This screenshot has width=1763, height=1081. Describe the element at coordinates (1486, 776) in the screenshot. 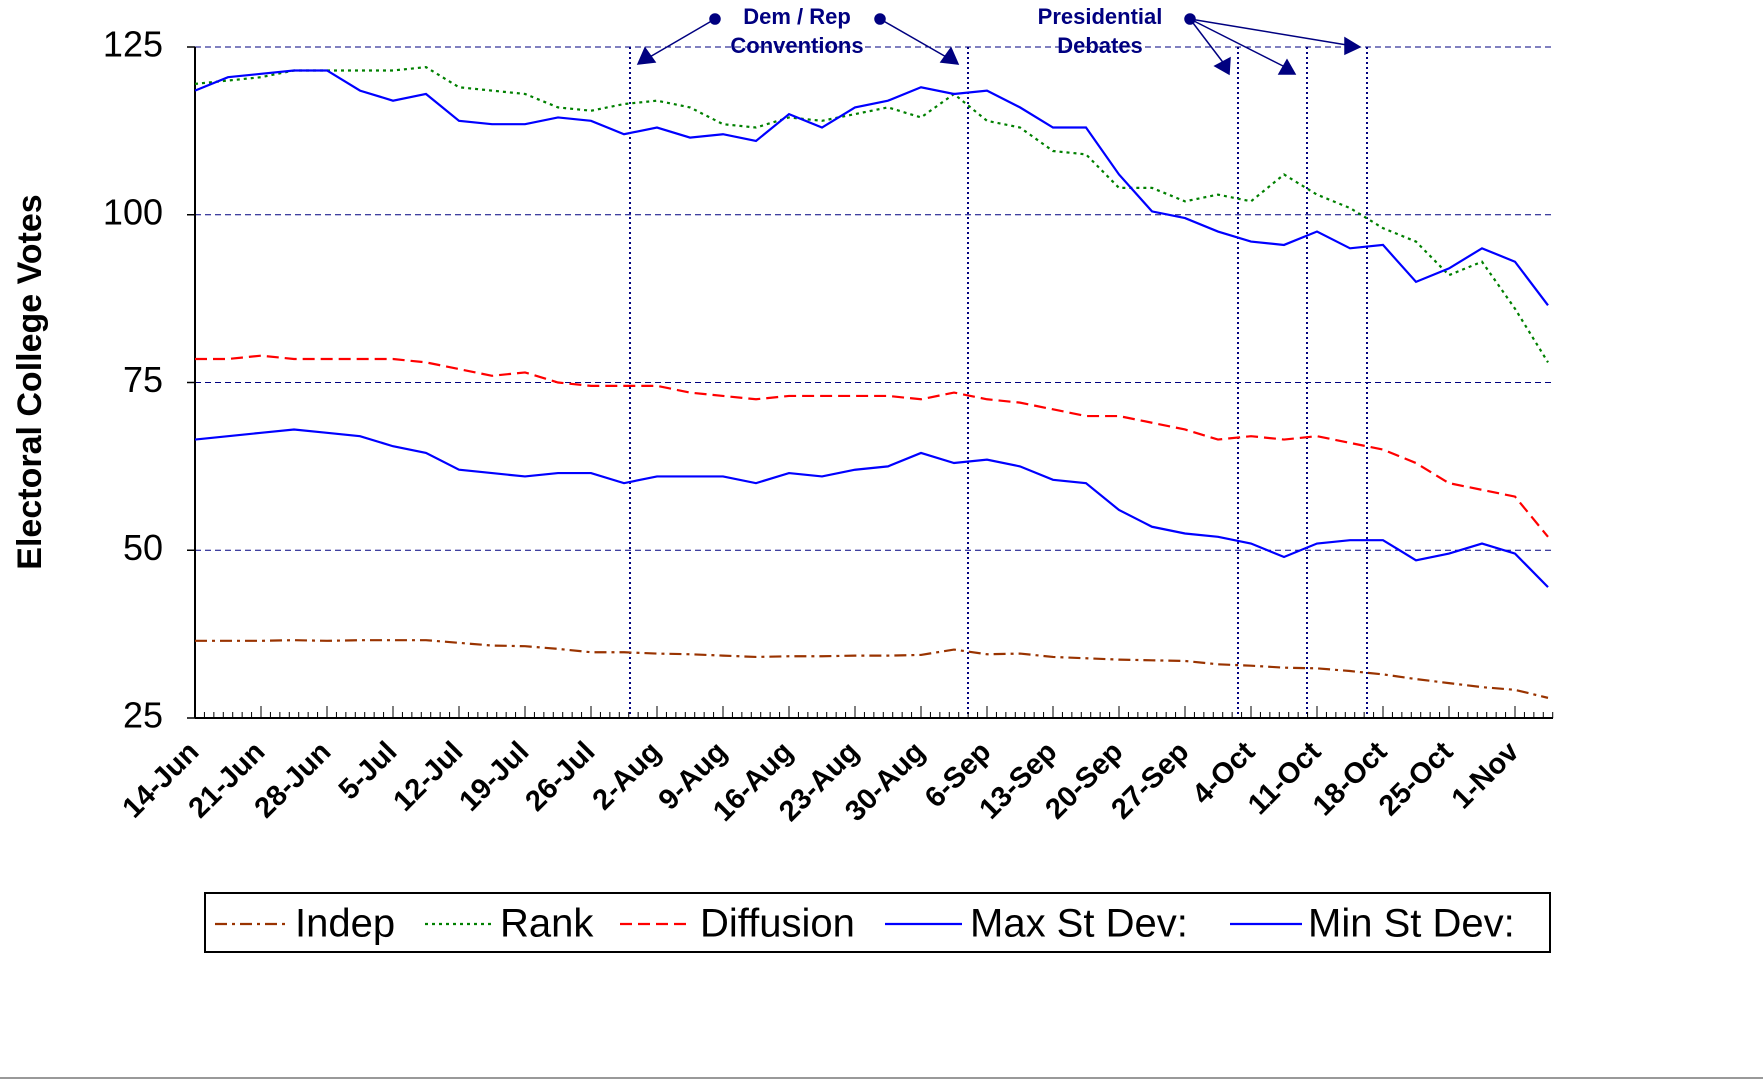

I see `x-tick-label: 1-Nov` at that location.